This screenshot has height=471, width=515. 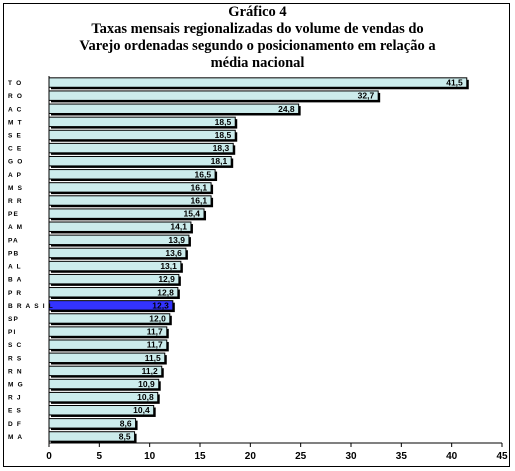 I want to click on category-label: R N, so click(x=15, y=371).